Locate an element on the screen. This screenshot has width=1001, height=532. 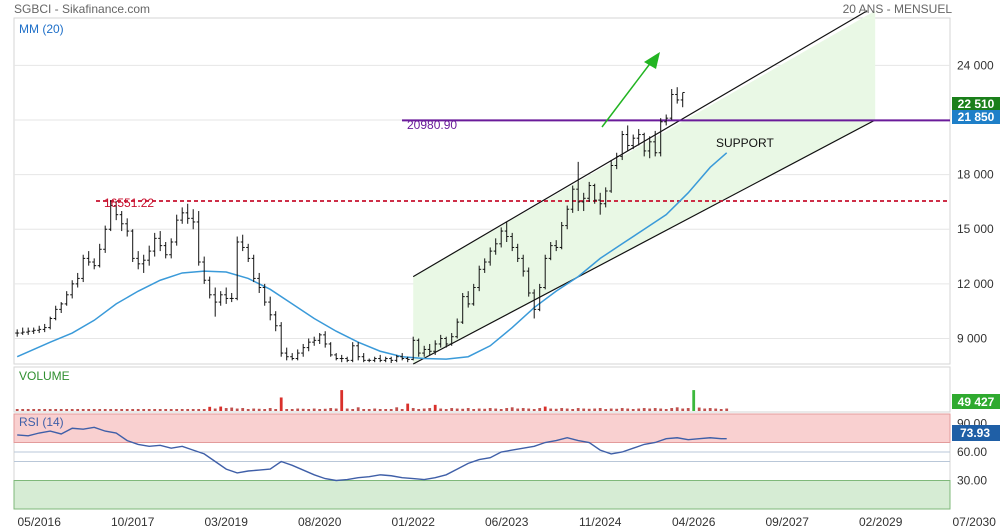
x-tick-label: 06/2023 is located at coordinates (507, 522).